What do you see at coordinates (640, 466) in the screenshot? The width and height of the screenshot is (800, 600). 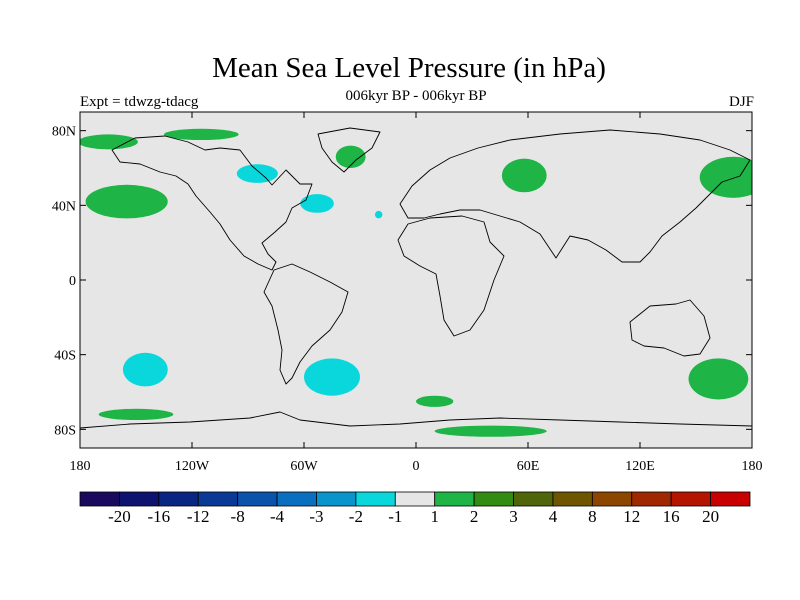 I see `lon-tick-label: 120E` at bounding box center [640, 466].